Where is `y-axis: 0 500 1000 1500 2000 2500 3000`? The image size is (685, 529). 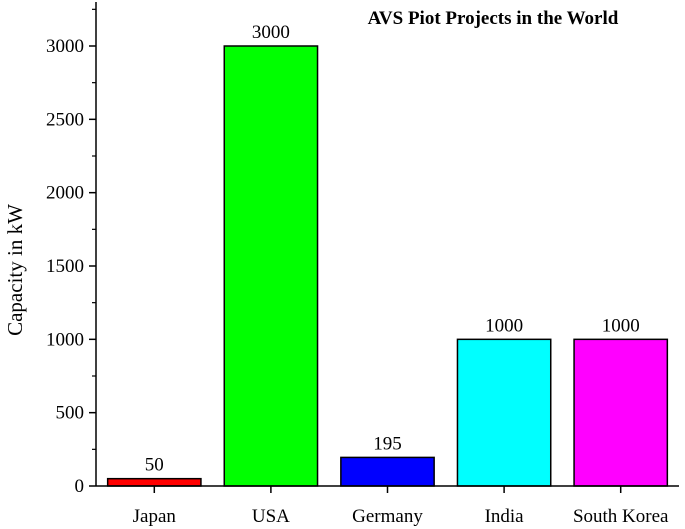
y-axis: 0 500 1000 1500 2000 2500 3000 is located at coordinates (71, 249).